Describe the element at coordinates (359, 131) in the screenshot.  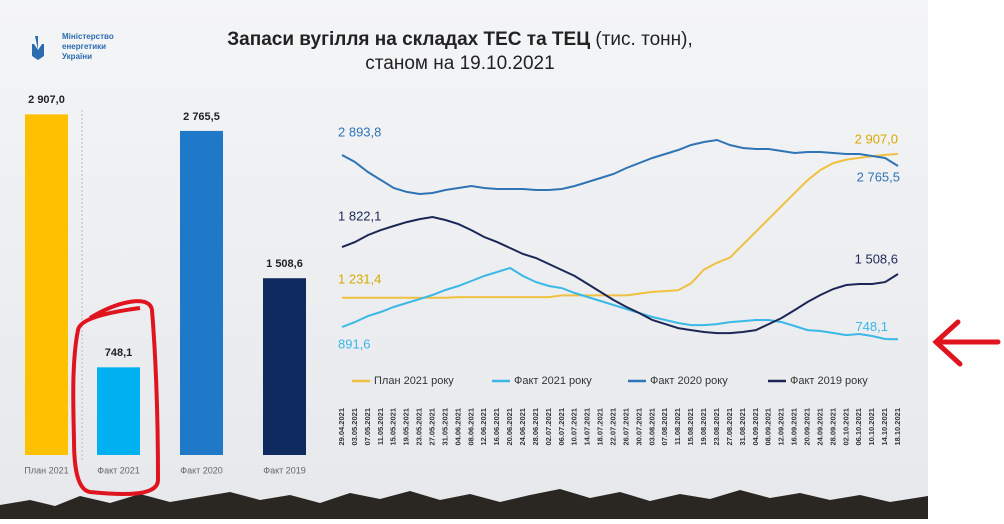
I see `value-label: 2 893,8` at that location.